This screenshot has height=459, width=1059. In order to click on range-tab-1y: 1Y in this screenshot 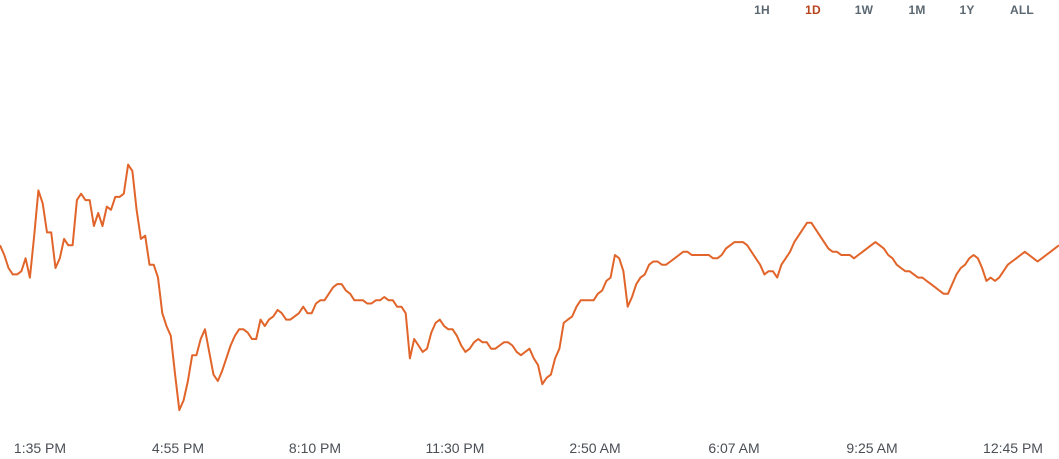, I will do `click(967, 10)`.